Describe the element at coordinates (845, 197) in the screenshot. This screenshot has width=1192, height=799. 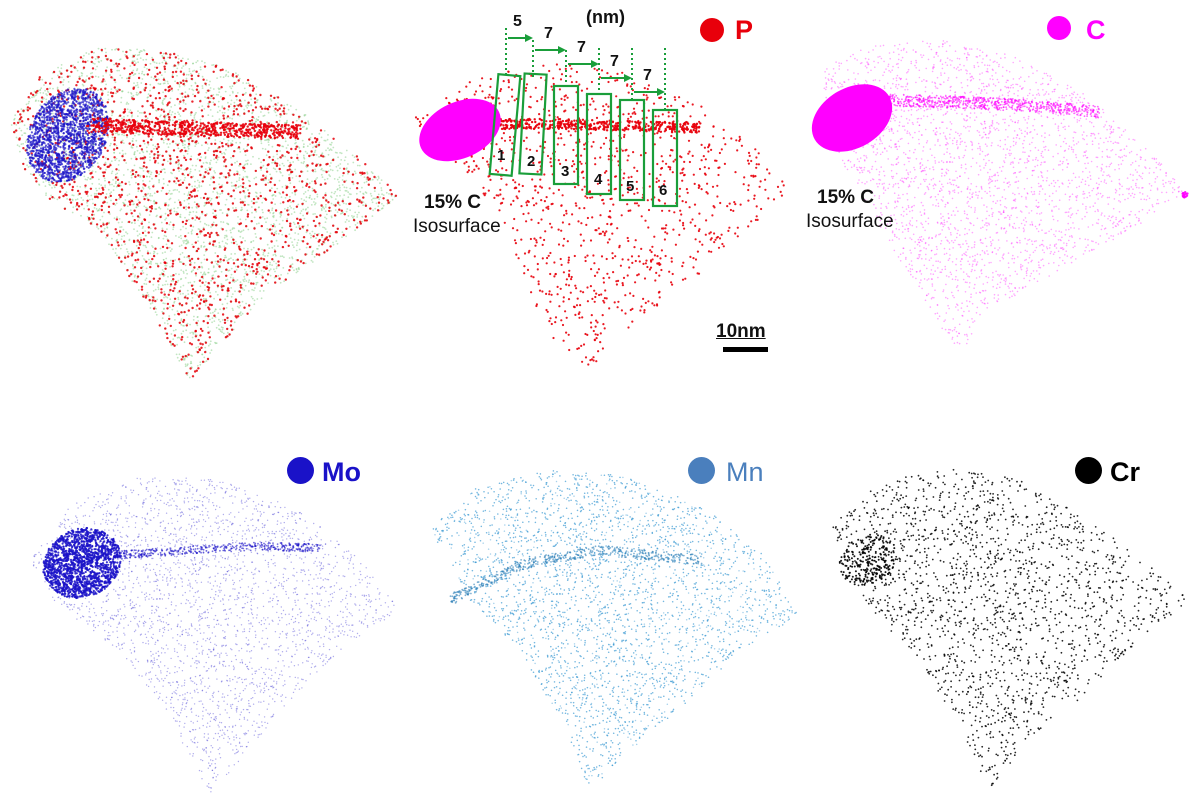
I see `isosurface-concentration-c: 15% C` at that location.